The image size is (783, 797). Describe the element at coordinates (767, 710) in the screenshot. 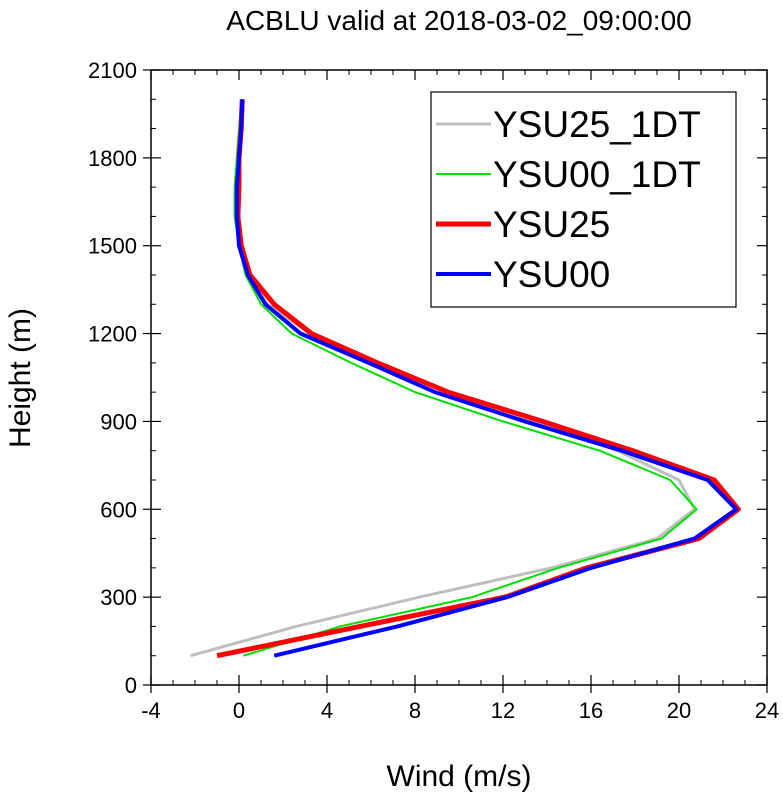

I see `x-tick-label: 24` at that location.